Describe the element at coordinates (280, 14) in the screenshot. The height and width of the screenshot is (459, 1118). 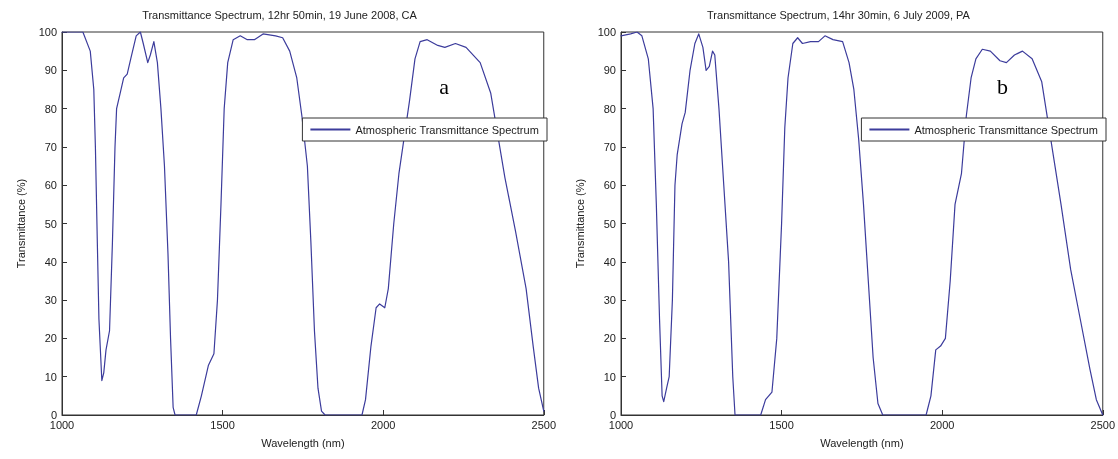
I see `chart-title: Transmittance Spectrum, 12hr 50min, 19 June 2008, CA` at that location.